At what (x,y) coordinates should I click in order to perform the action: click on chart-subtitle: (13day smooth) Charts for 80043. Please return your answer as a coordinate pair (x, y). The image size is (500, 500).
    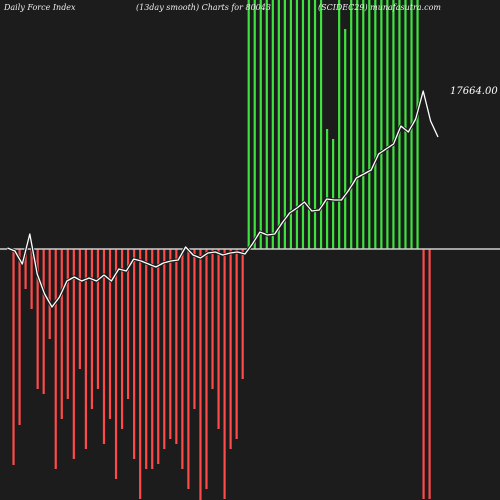
    Looking at the image, I should click on (203, 7).